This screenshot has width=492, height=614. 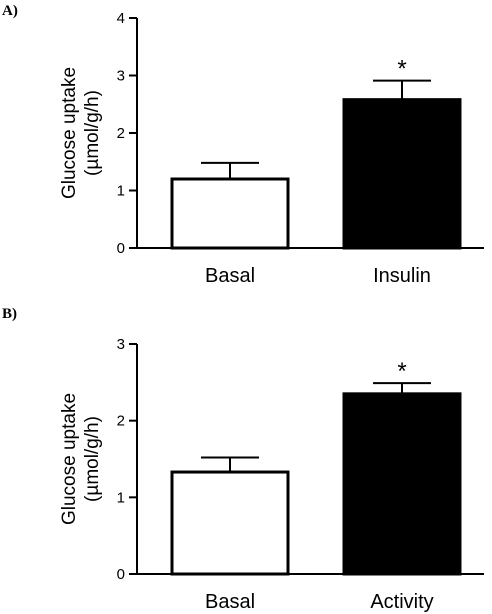 I want to click on panel-a-ytick-label-3: 3, so click(x=121, y=76).